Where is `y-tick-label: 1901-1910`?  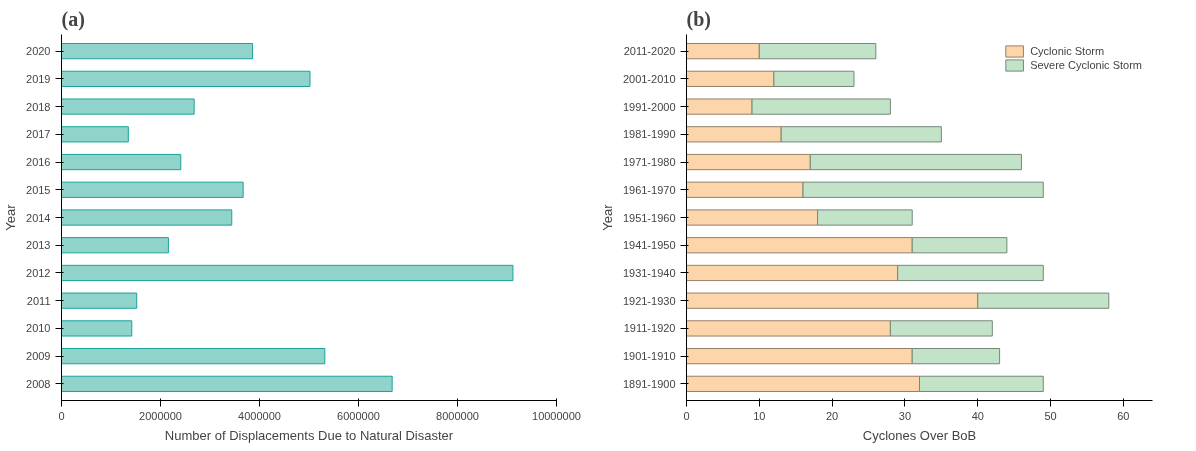
y-tick-label: 1901-1910 is located at coordinates (649, 356).